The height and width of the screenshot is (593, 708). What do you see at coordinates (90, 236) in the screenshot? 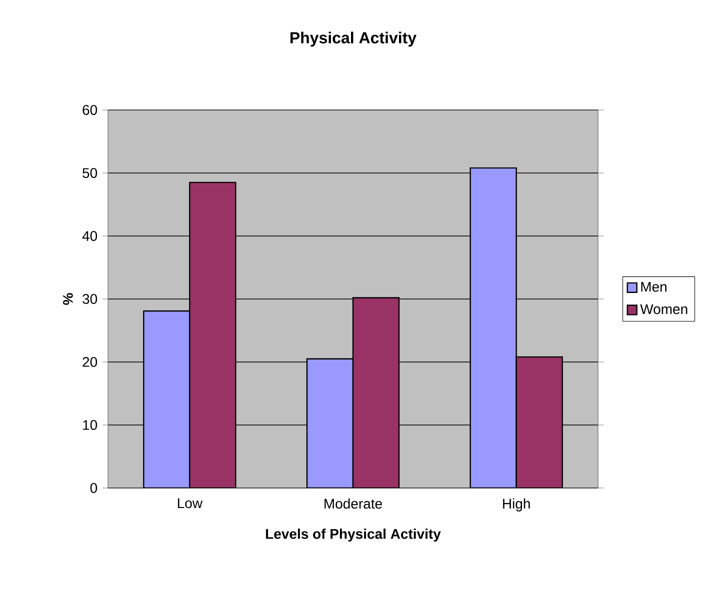
I see `y-tick-label: 40` at bounding box center [90, 236].